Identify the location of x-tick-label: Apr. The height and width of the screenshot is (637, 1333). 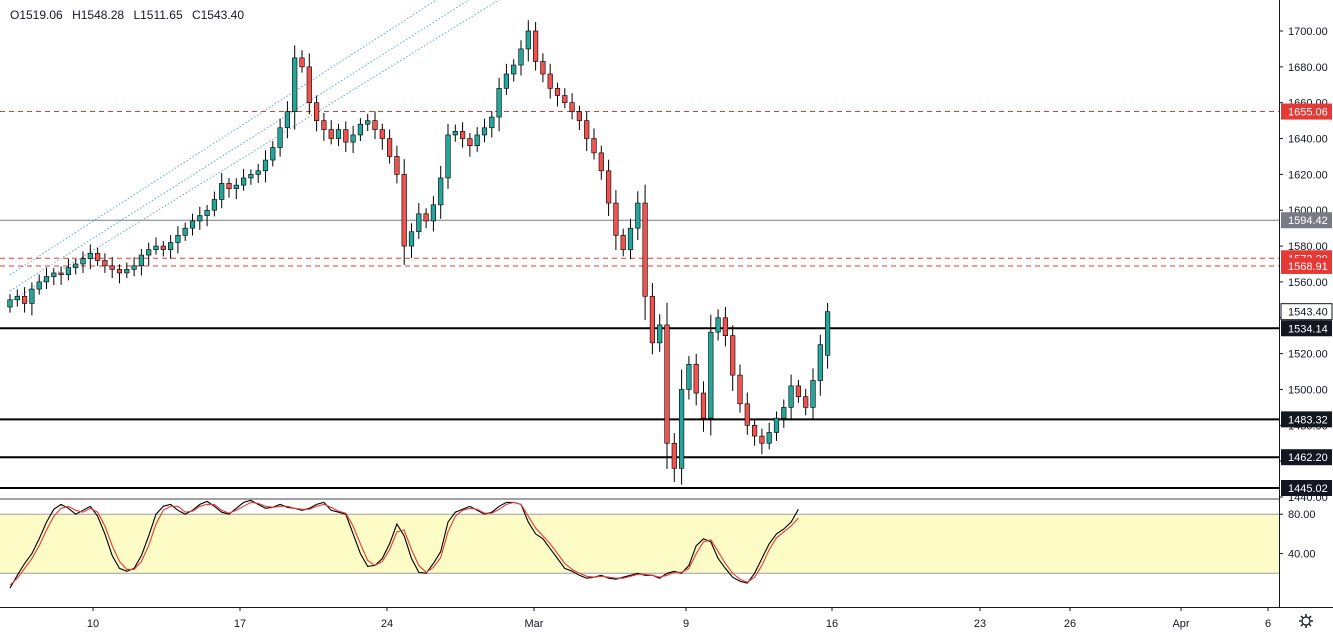
(1180, 624).